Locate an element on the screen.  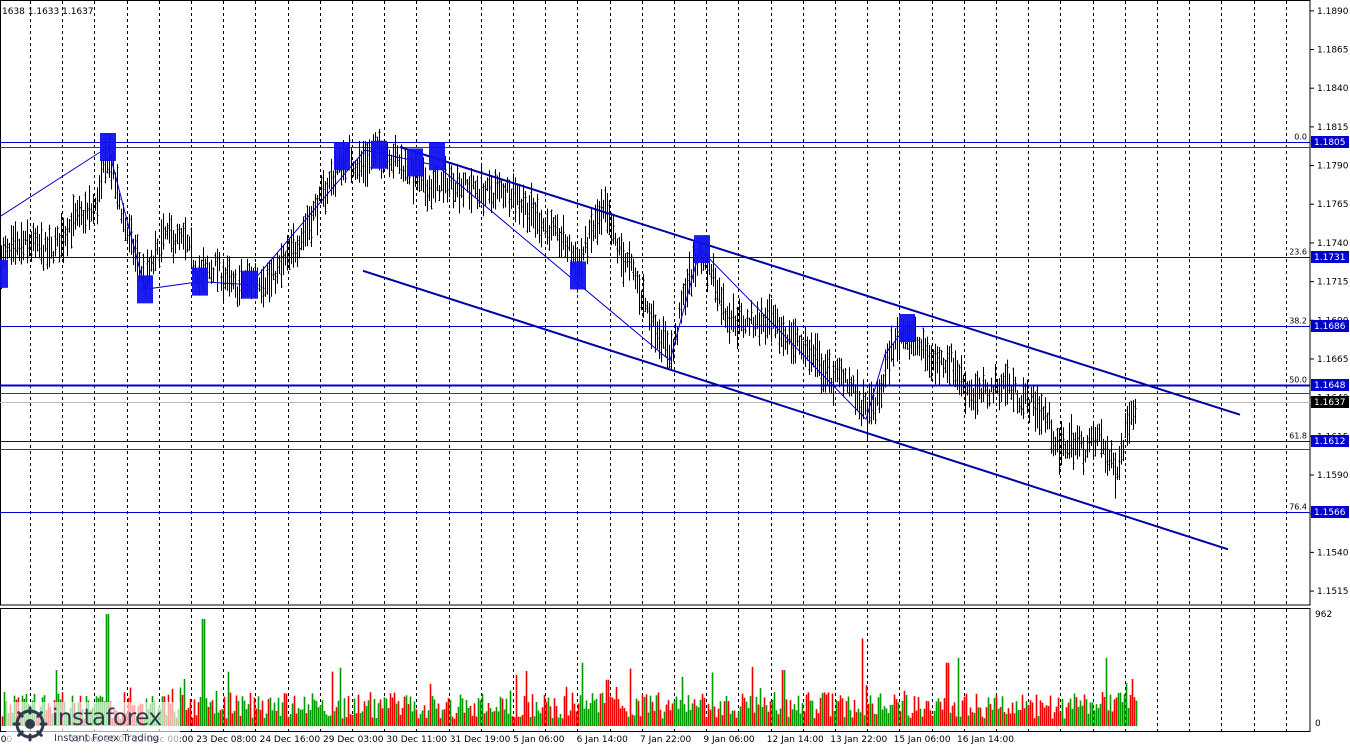
fib-level-label: 0.0 is located at coordinates (1300, 137).